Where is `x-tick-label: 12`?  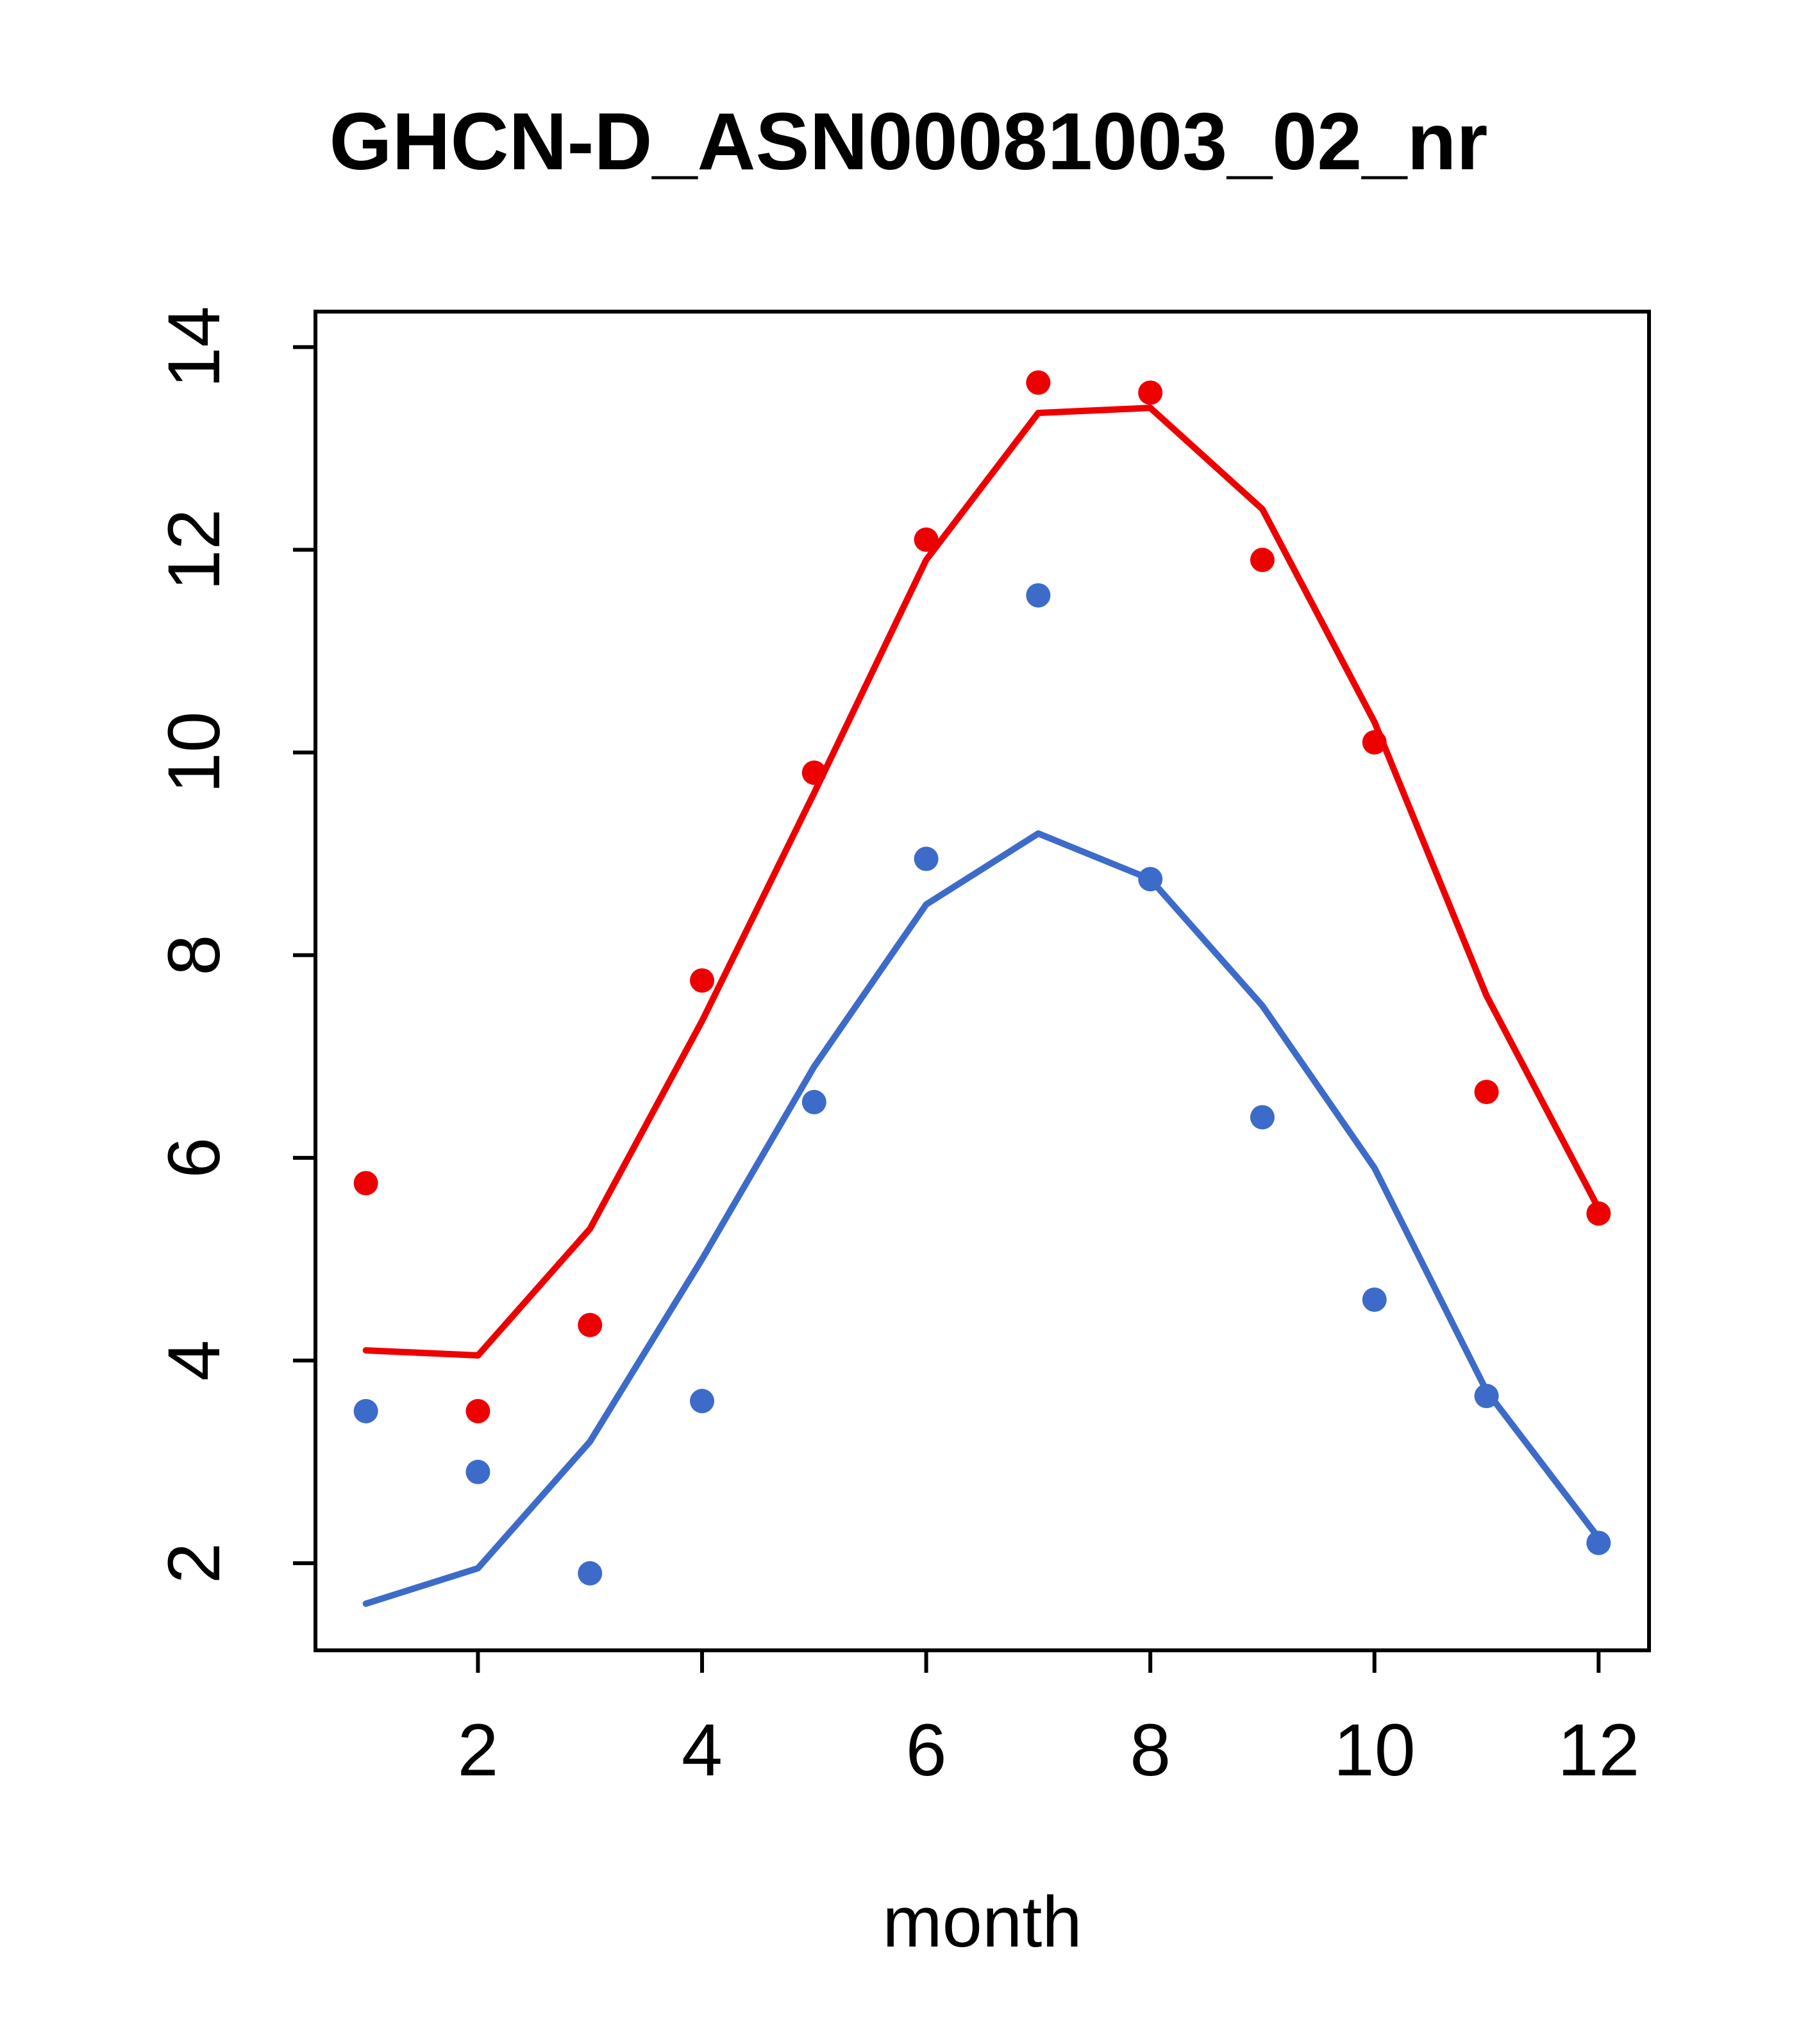
x-tick-label: 12 is located at coordinates (1598, 1750).